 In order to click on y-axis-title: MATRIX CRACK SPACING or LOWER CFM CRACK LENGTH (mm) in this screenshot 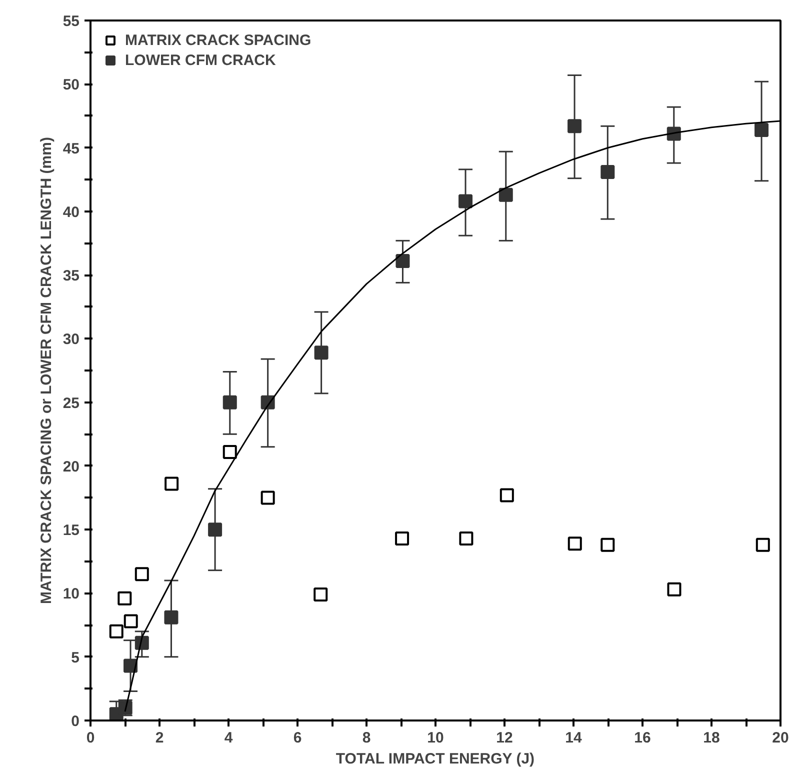, I will do `click(46, 370)`.